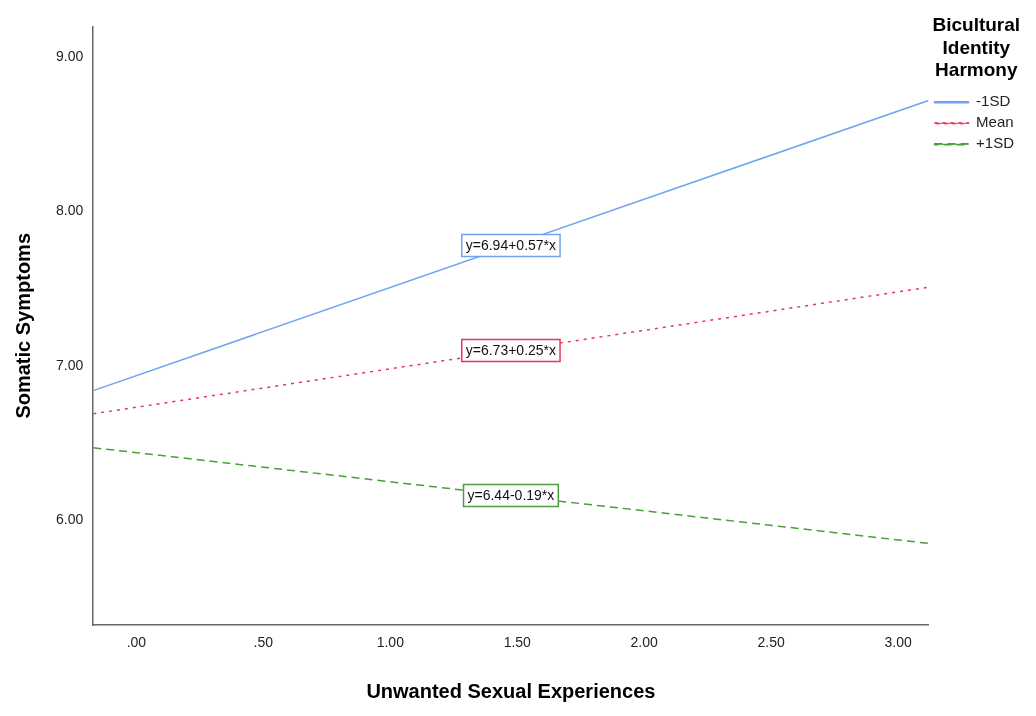  Describe the element at coordinates (22, 326) in the screenshot. I see `y-axis-title: Somatic Symptoms` at that location.